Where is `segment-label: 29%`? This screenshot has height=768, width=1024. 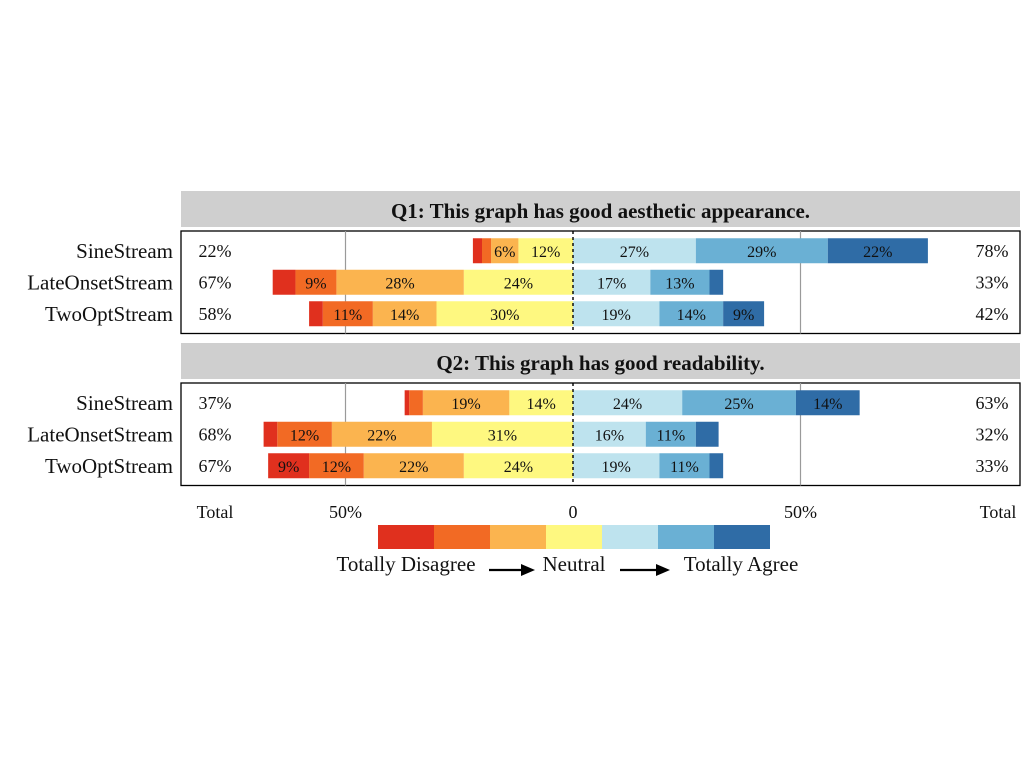 segment-label: 29% is located at coordinates (761, 252).